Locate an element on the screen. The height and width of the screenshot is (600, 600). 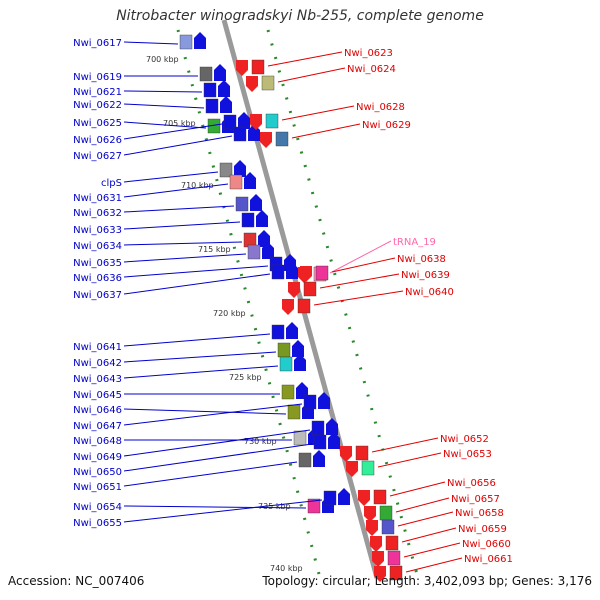
trna-label: tRNA_19 is located at coordinates (414, 242).